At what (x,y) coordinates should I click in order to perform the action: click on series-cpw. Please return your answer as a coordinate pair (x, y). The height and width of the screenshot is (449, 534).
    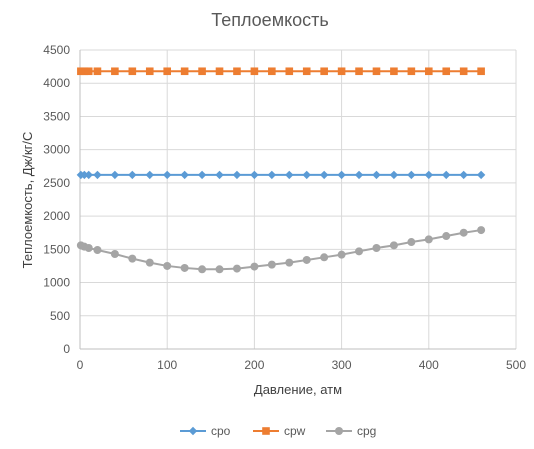
    Looking at the image, I should click on (281, 71).